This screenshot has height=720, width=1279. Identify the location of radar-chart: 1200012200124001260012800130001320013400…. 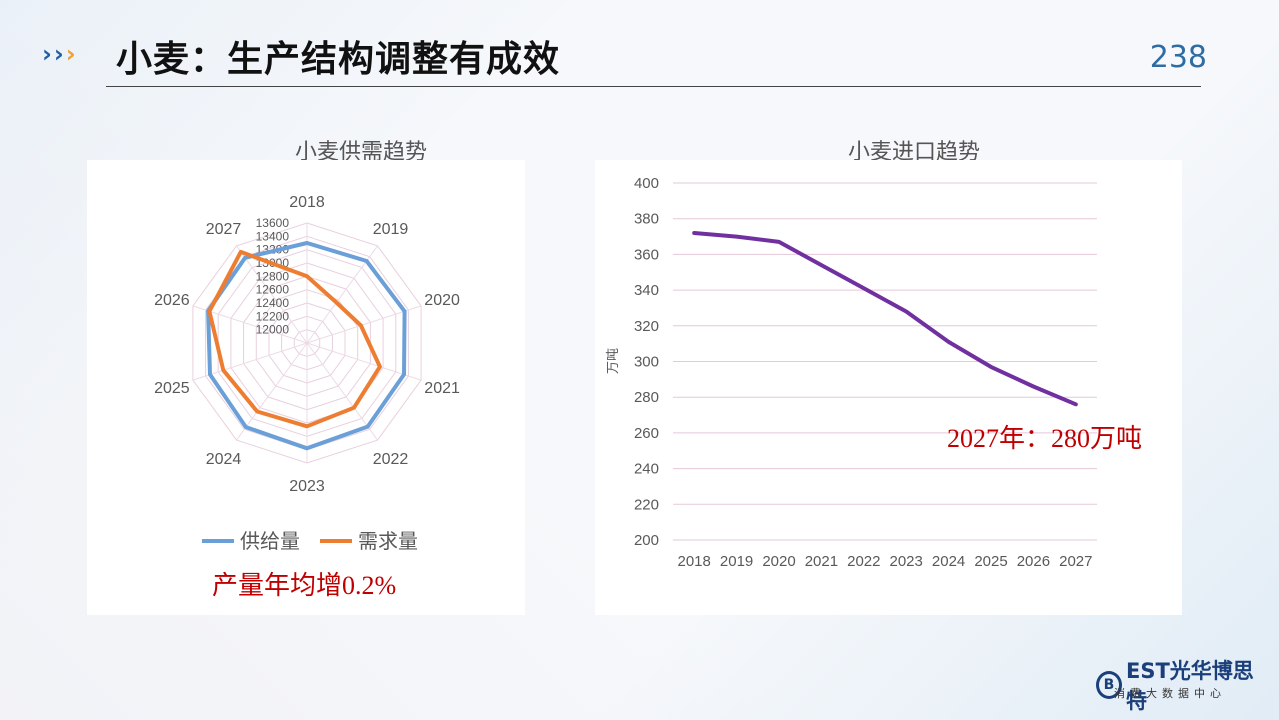
(307, 373).